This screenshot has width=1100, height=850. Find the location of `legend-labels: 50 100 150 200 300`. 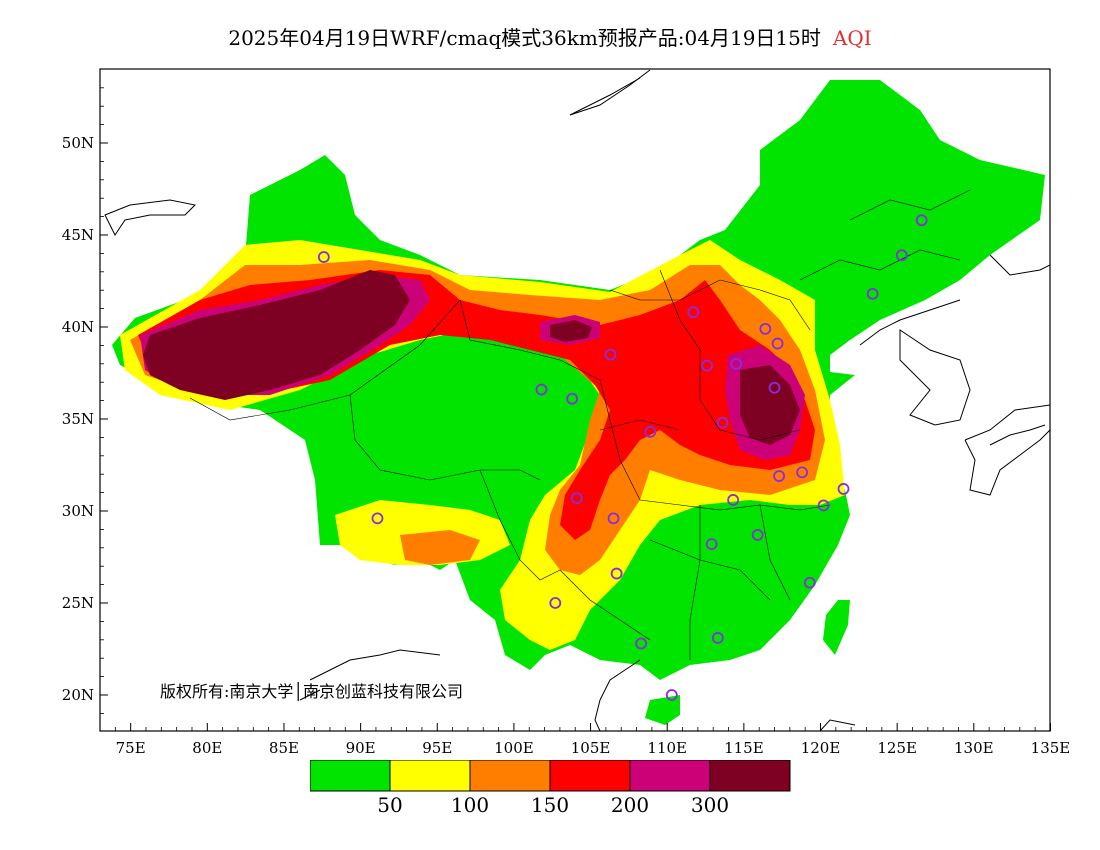

legend-labels: 50 100 150 200 300 is located at coordinates (553, 805).